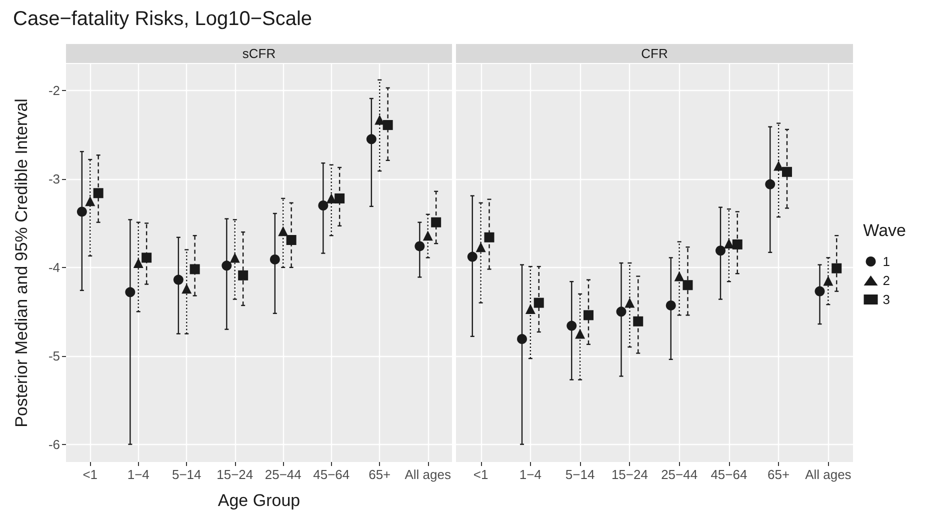 Image resolution: width=931 pixels, height=510 pixels. What do you see at coordinates (886, 280) in the screenshot?
I see `legend-label: 2` at bounding box center [886, 280].